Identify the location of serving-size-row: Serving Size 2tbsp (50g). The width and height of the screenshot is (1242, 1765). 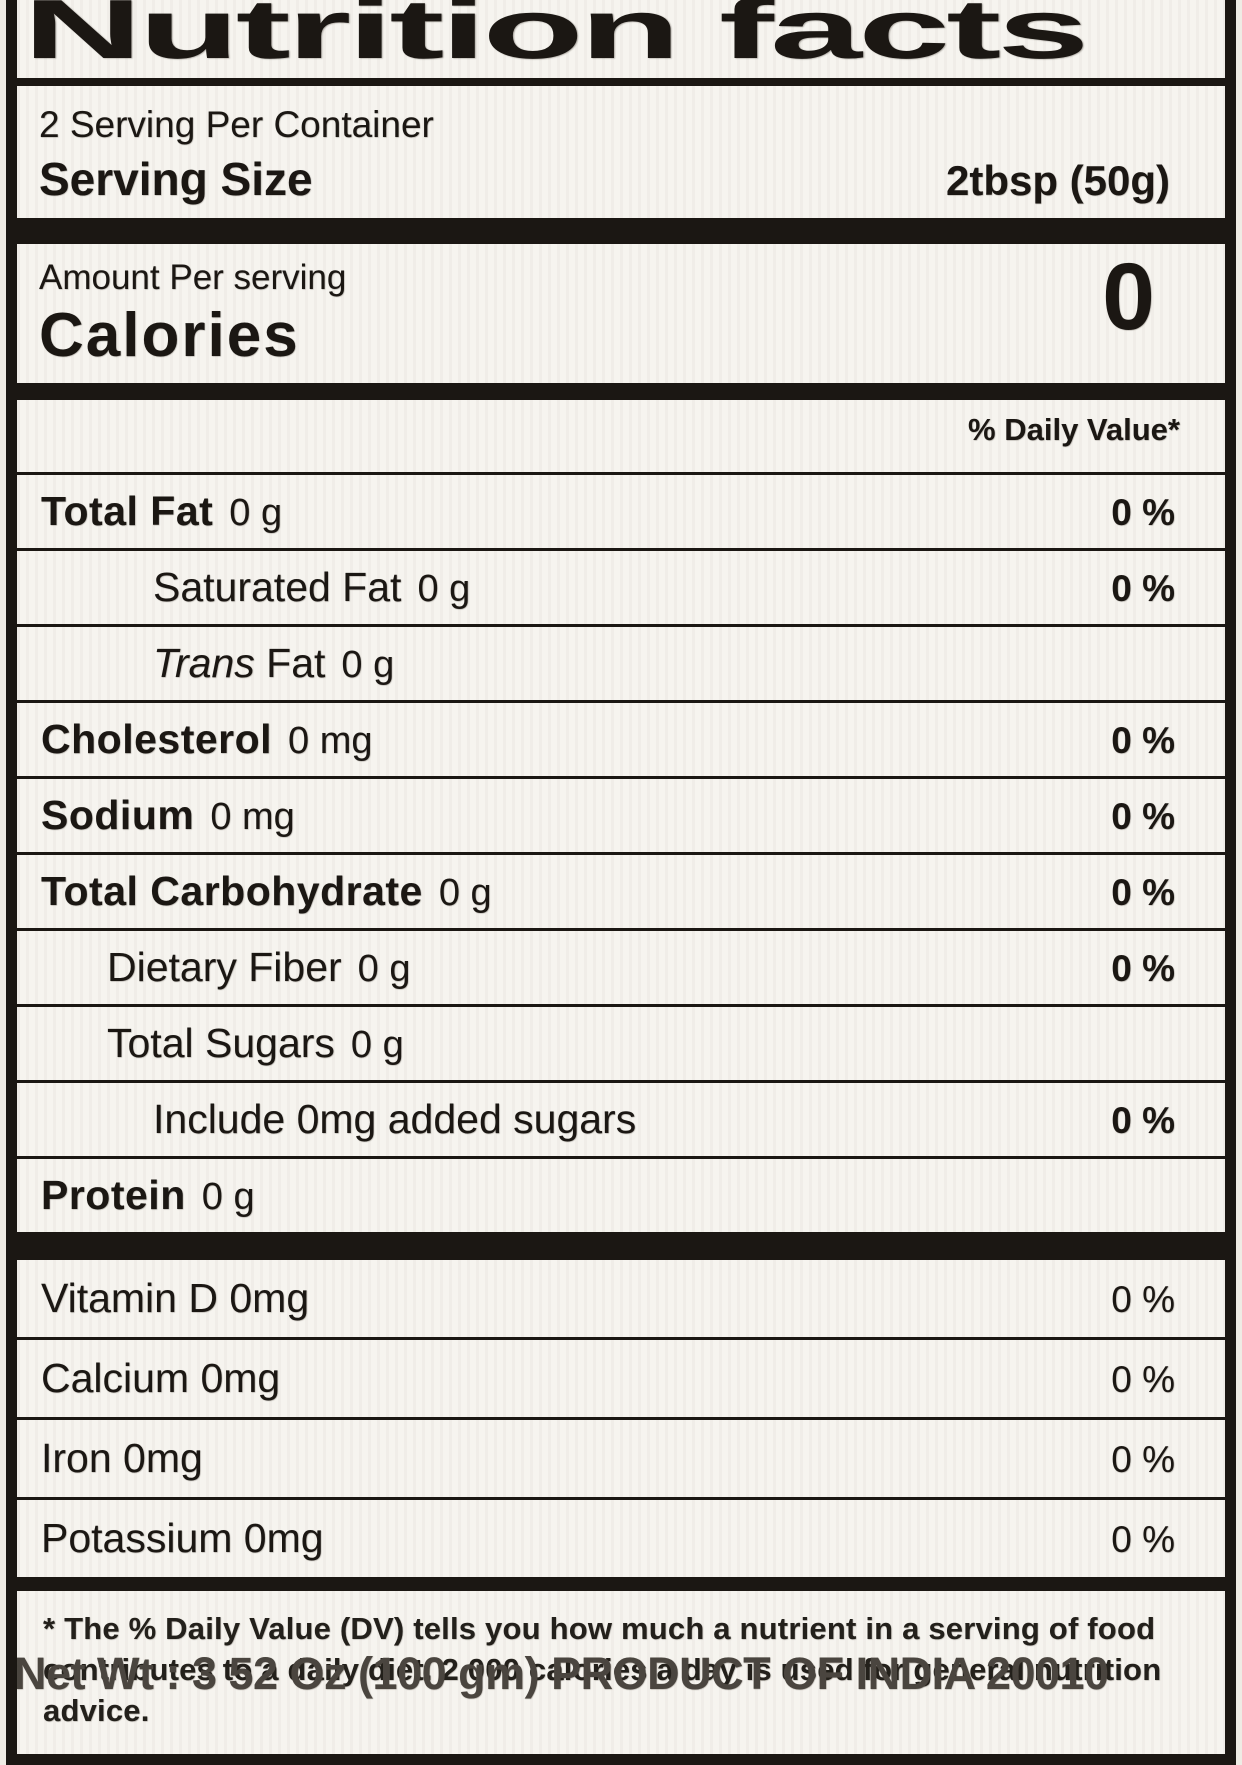
(621, 179).